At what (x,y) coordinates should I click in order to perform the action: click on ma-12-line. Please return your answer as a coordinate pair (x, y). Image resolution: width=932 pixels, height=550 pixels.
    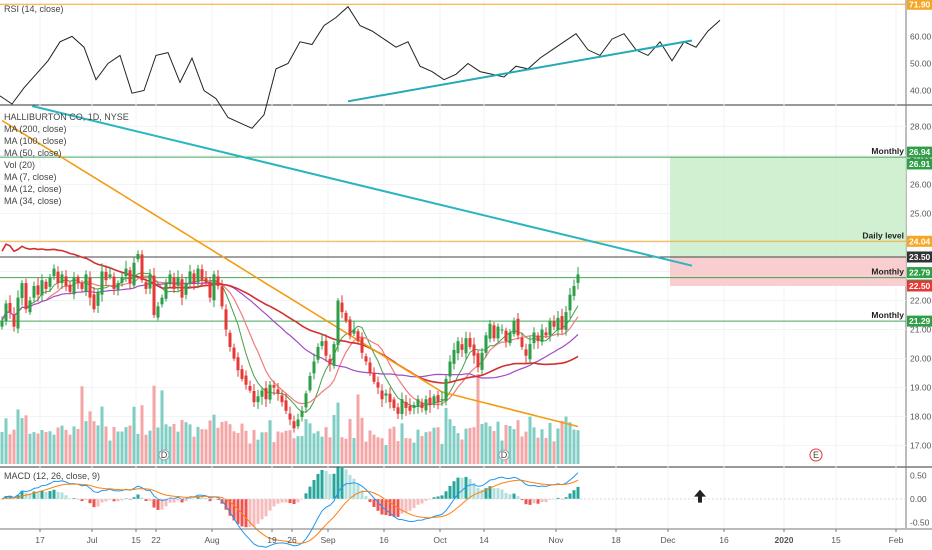
    Looking at the image, I should click on (290, 340).